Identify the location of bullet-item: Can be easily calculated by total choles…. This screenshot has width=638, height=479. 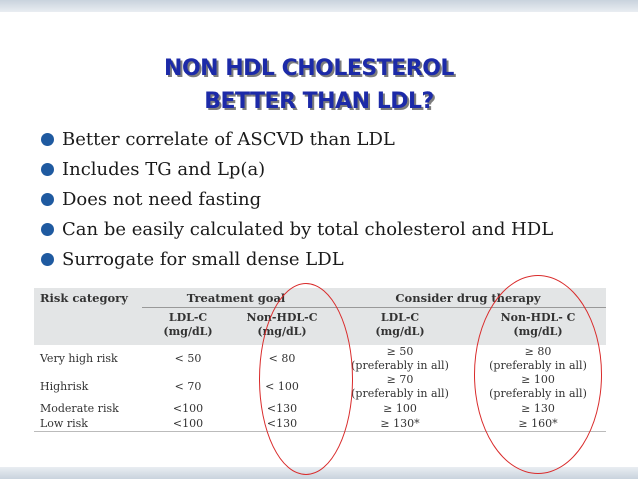
(296, 229).